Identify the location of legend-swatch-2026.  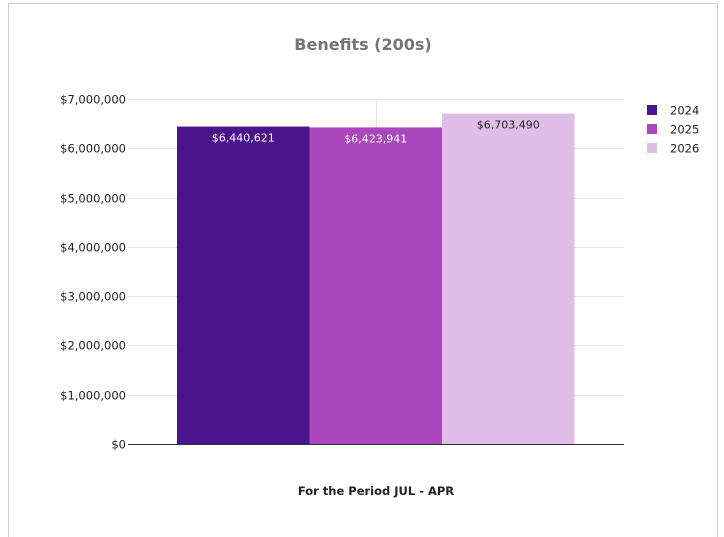
(652, 148).